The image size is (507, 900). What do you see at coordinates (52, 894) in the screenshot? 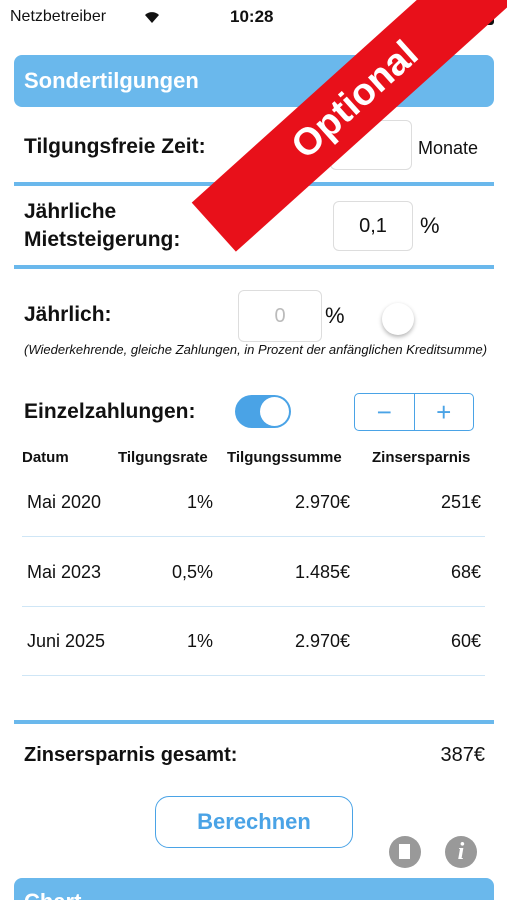
I see `next-section-title: Chart` at bounding box center [52, 894].